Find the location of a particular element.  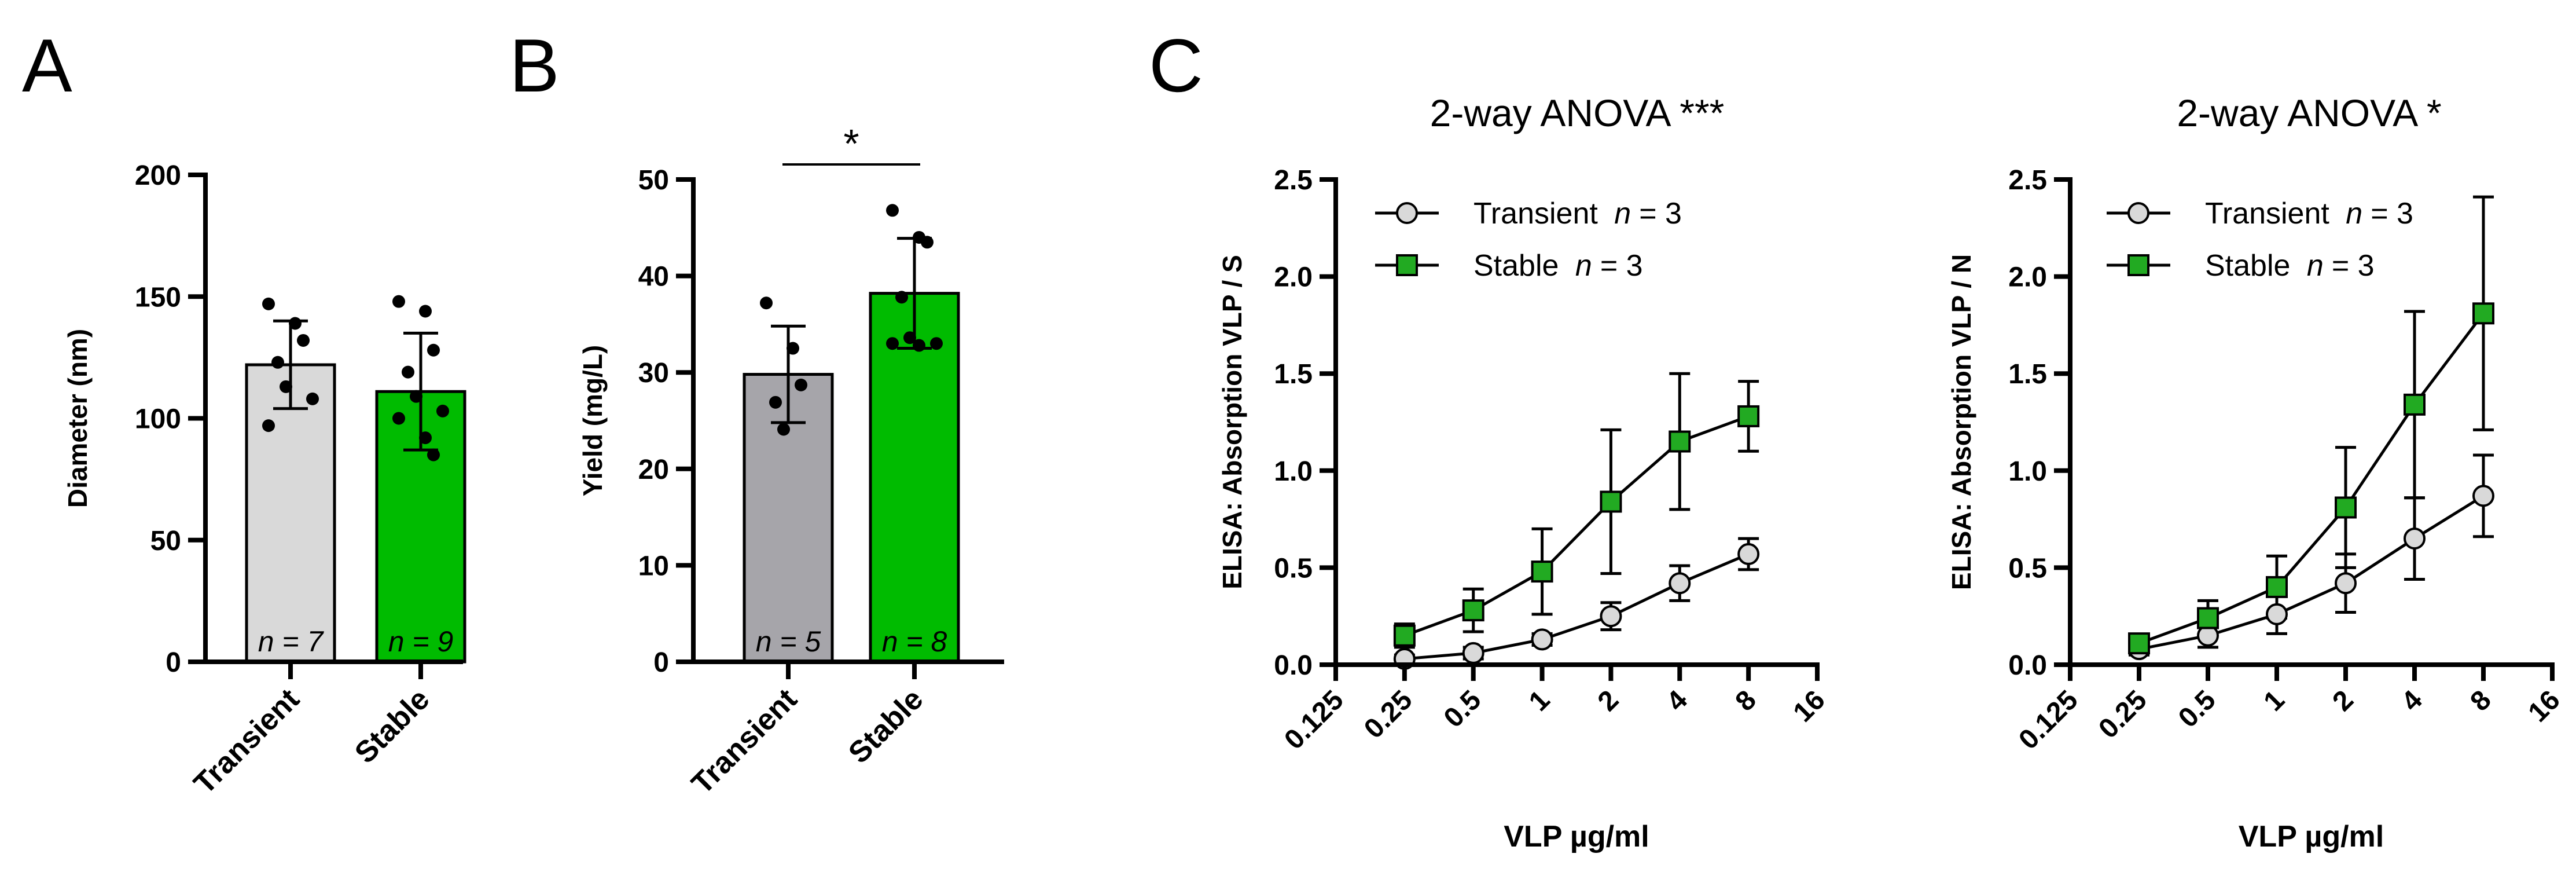

y-axis-label: Yield (mg/L) is located at coordinates (593, 421).